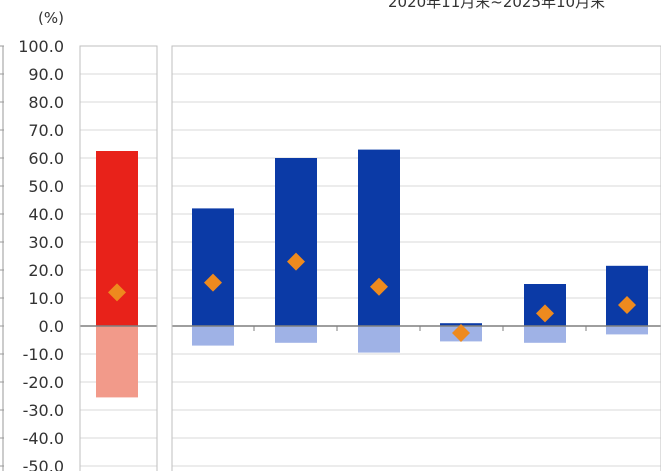 Image resolution: width=661 pixels, height=471 pixels. What do you see at coordinates (46, 298) in the screenshot?
I see `y-tick-label: 10.0` at bounding box center [46, 298].